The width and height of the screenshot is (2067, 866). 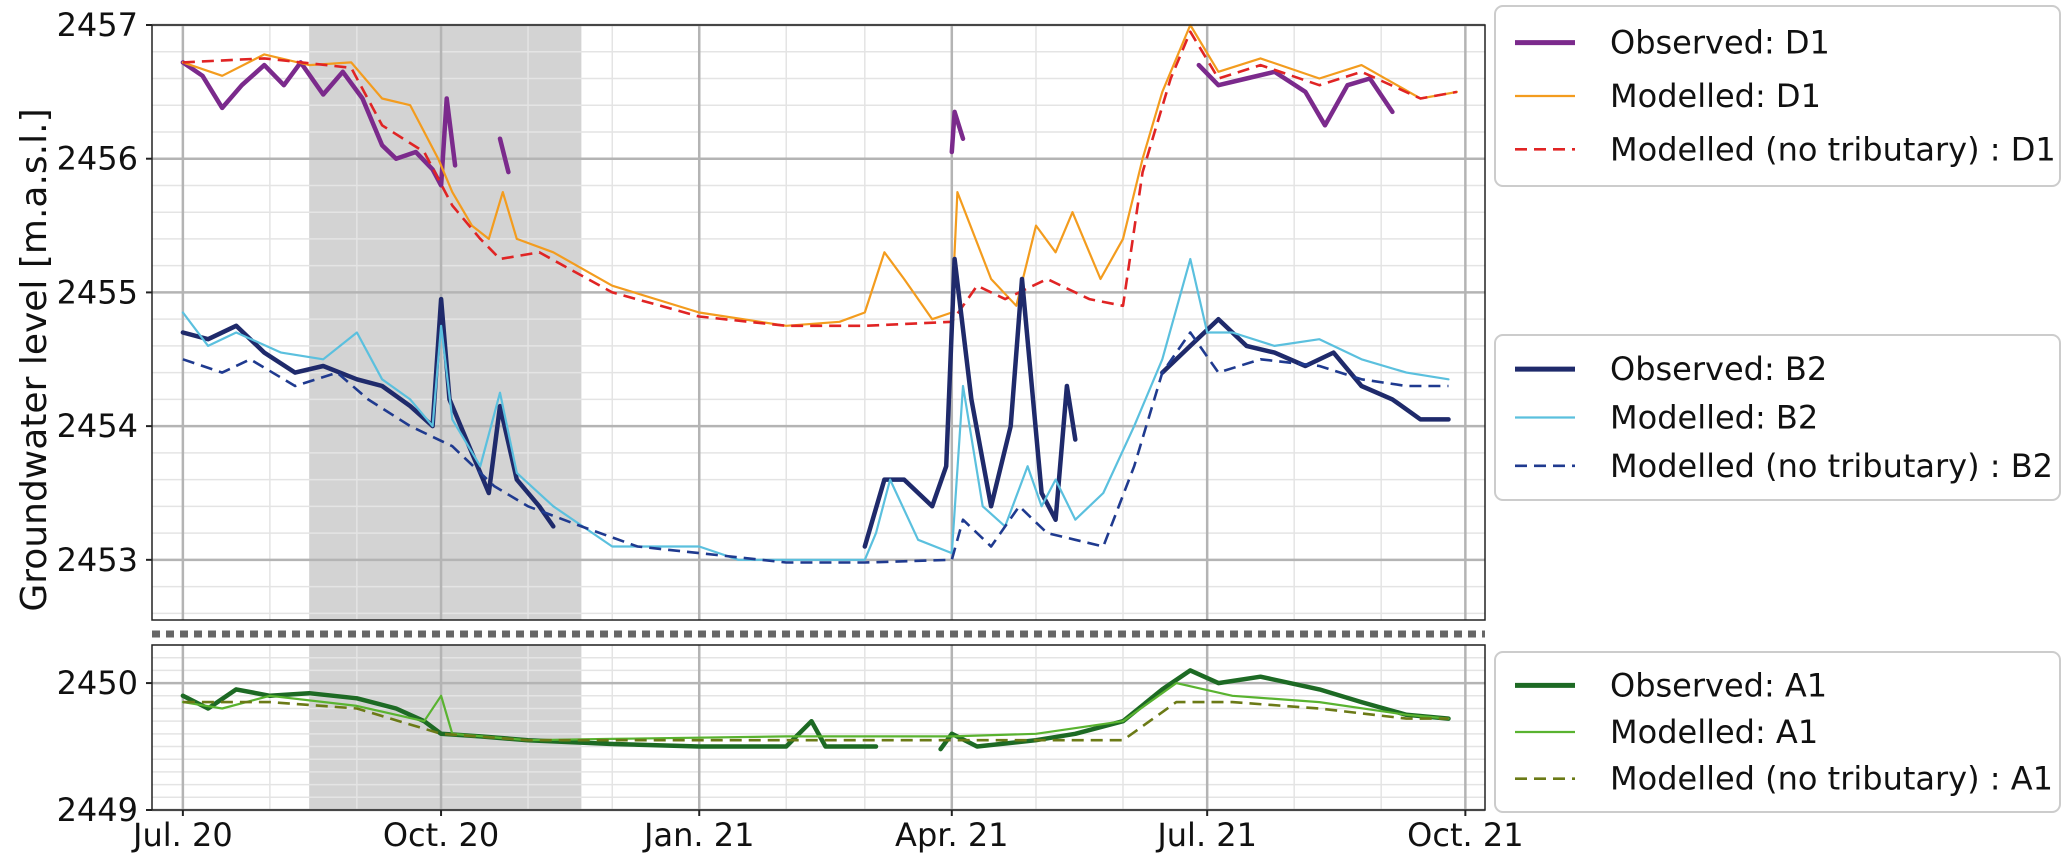 What do you see at coordinates (1720, 43) in the screenshot?
I see `legend-label-obs_d1: Observed: D1` at bounding box center [1720, 43].